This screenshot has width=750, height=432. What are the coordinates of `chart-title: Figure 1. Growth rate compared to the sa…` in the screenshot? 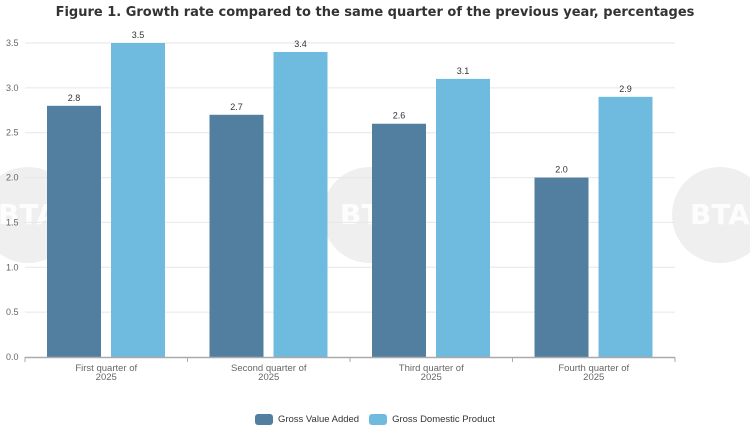 It's located at (375, 12).